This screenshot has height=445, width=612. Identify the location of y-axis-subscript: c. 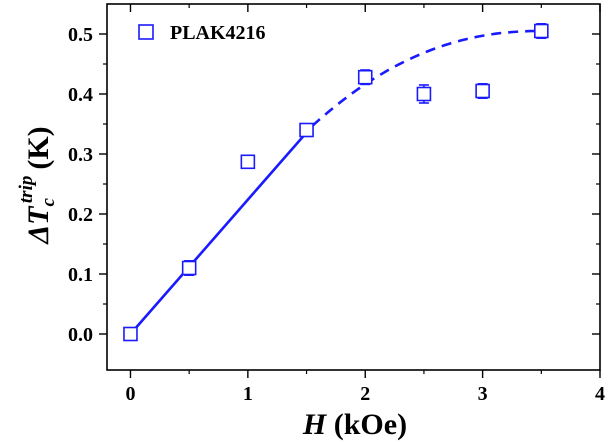
(48, 202).